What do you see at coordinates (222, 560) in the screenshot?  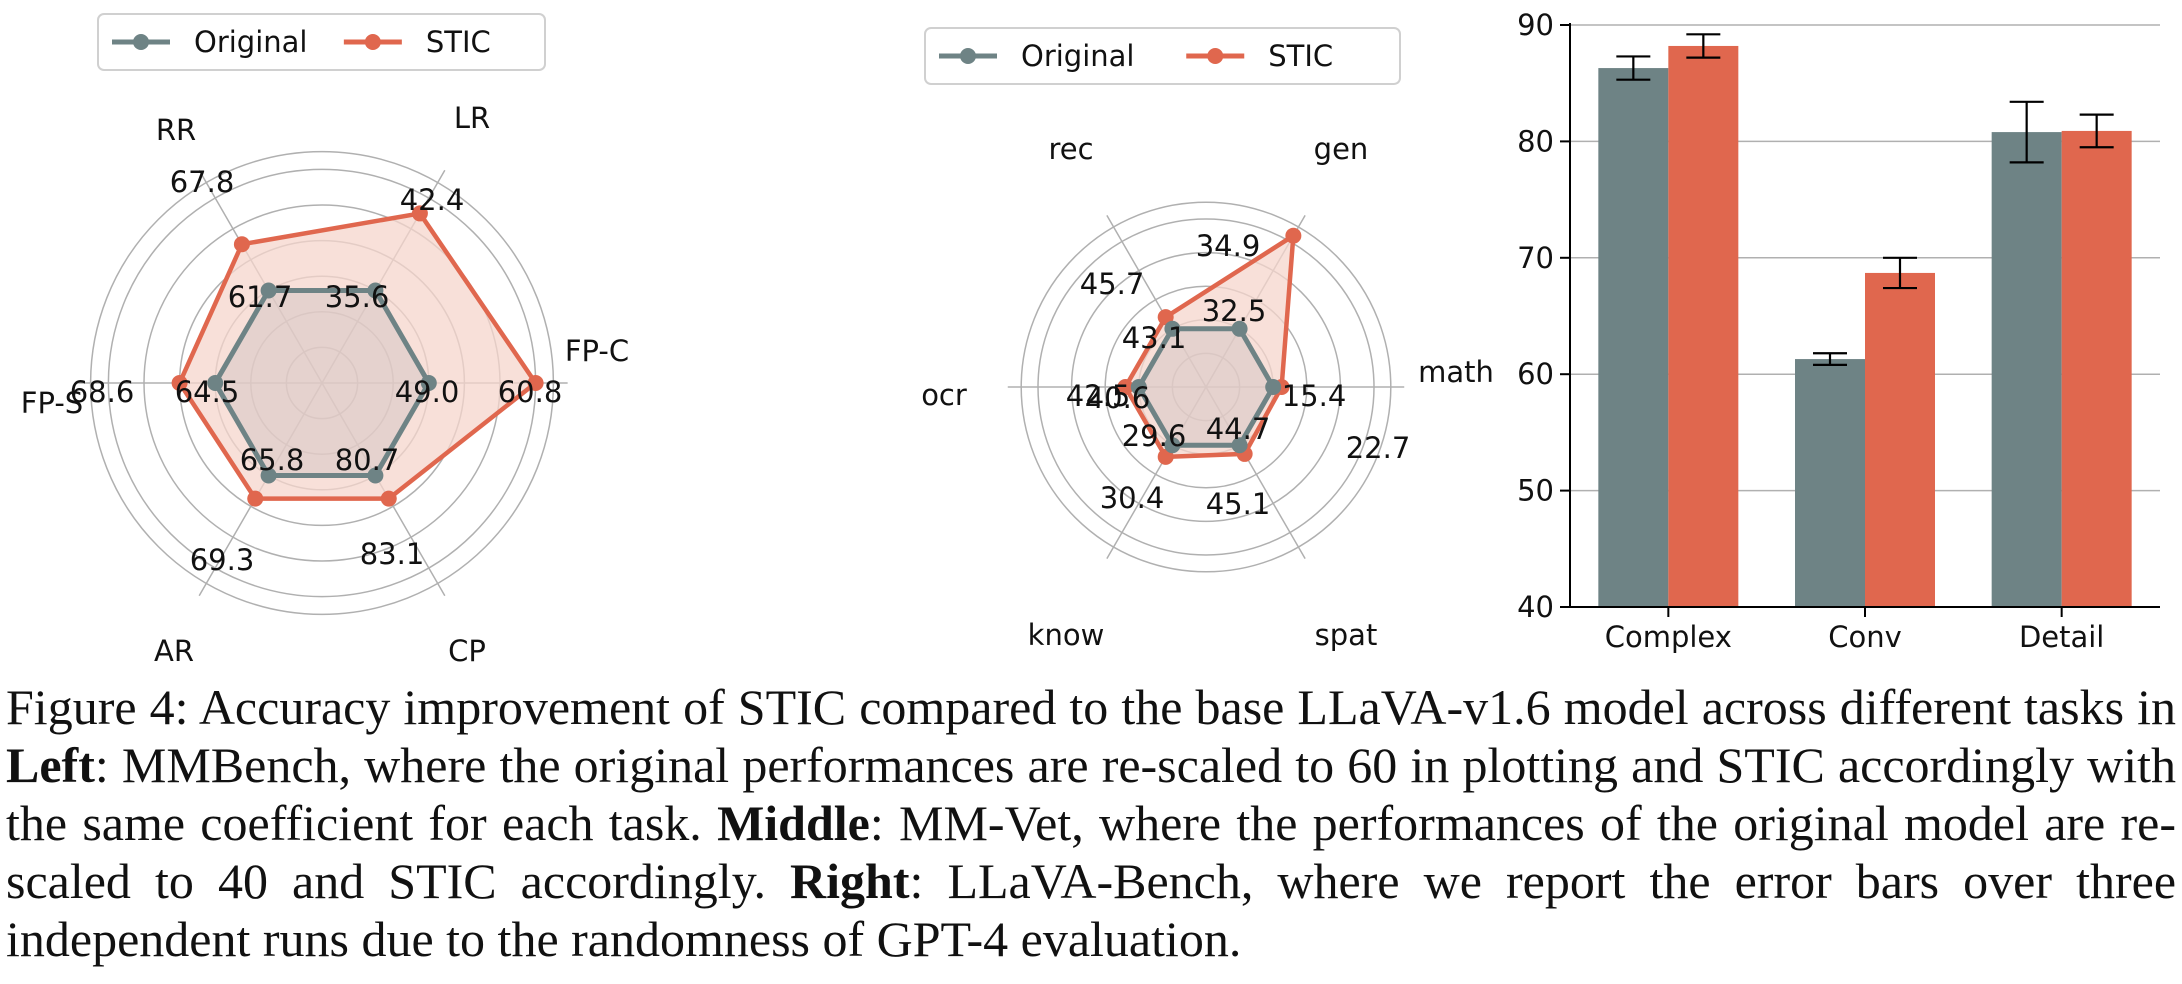 I see `stic-value-label: 69.3` at bounding box center [222, 560].